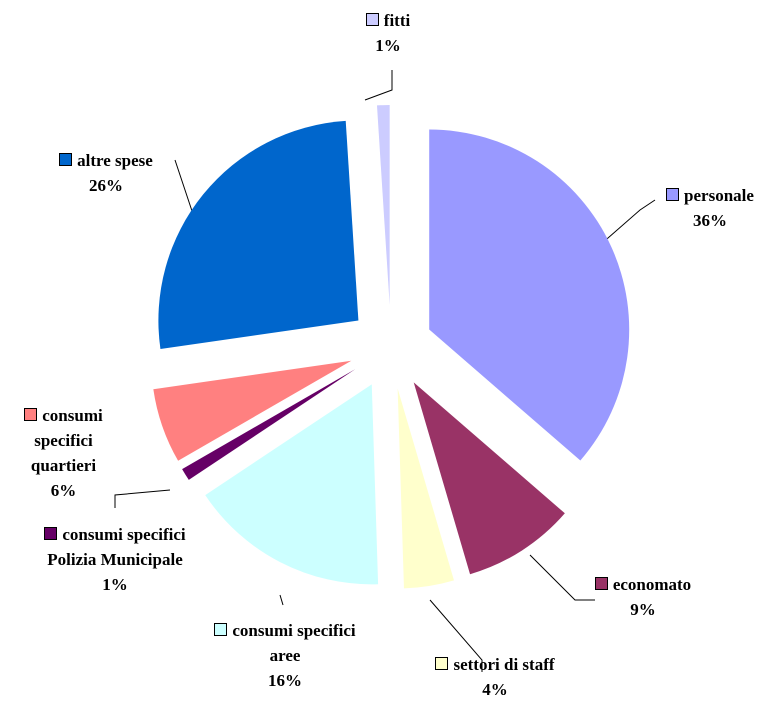 The image size is (771, 702). I want to click on slice-label: fitti 1%, so click(388, 33).